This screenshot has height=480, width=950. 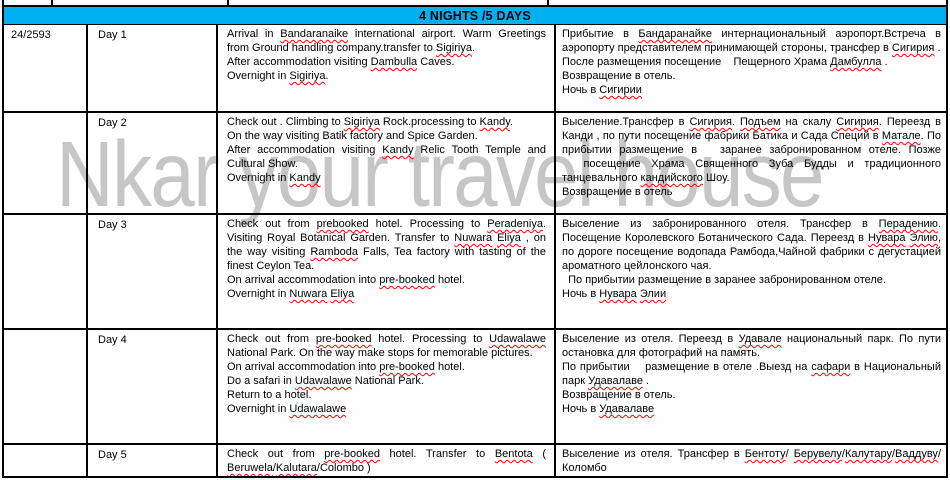 What do you see at coordinates (342, 224) in the screenshot?
I see `misspelled-word: prebooked` at bounding box center [342, 224].